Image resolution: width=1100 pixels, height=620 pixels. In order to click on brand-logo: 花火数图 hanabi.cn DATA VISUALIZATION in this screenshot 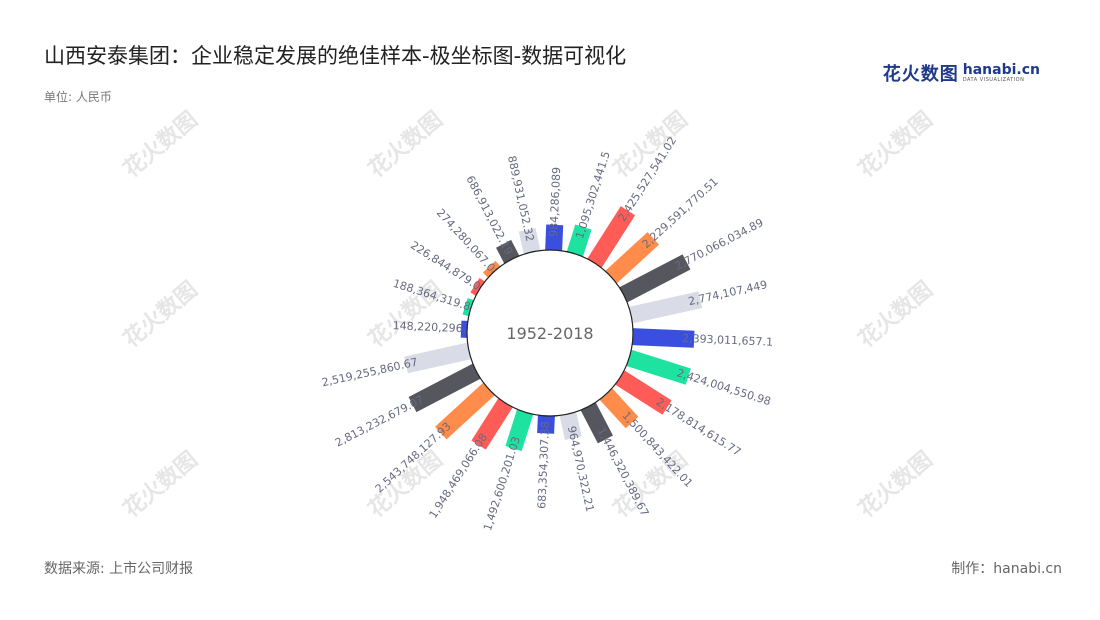, I will do `click(961, 73)`.